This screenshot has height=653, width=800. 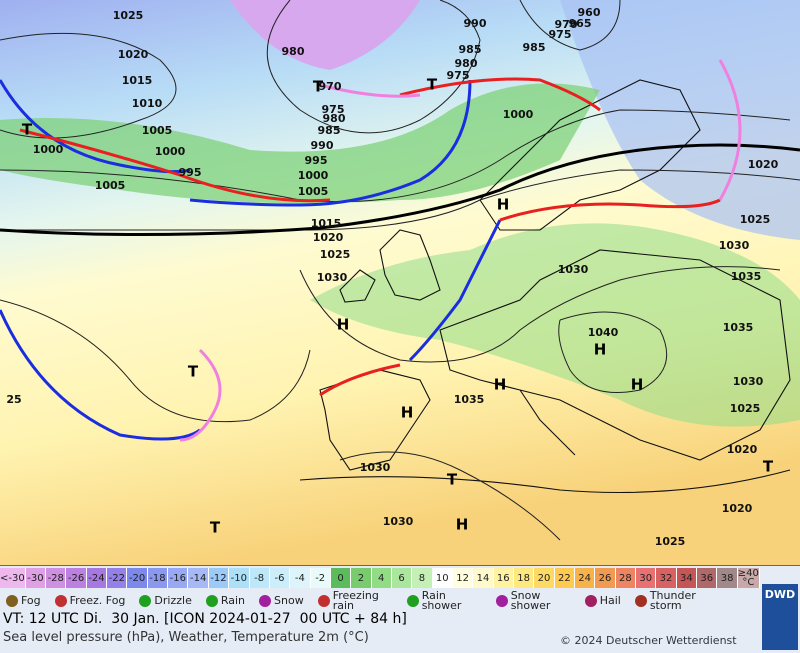 What do you see at coordinates (530, 600) in the screenshot?
I see `weather-label: Snow shower` at bounding box center [530, 600].